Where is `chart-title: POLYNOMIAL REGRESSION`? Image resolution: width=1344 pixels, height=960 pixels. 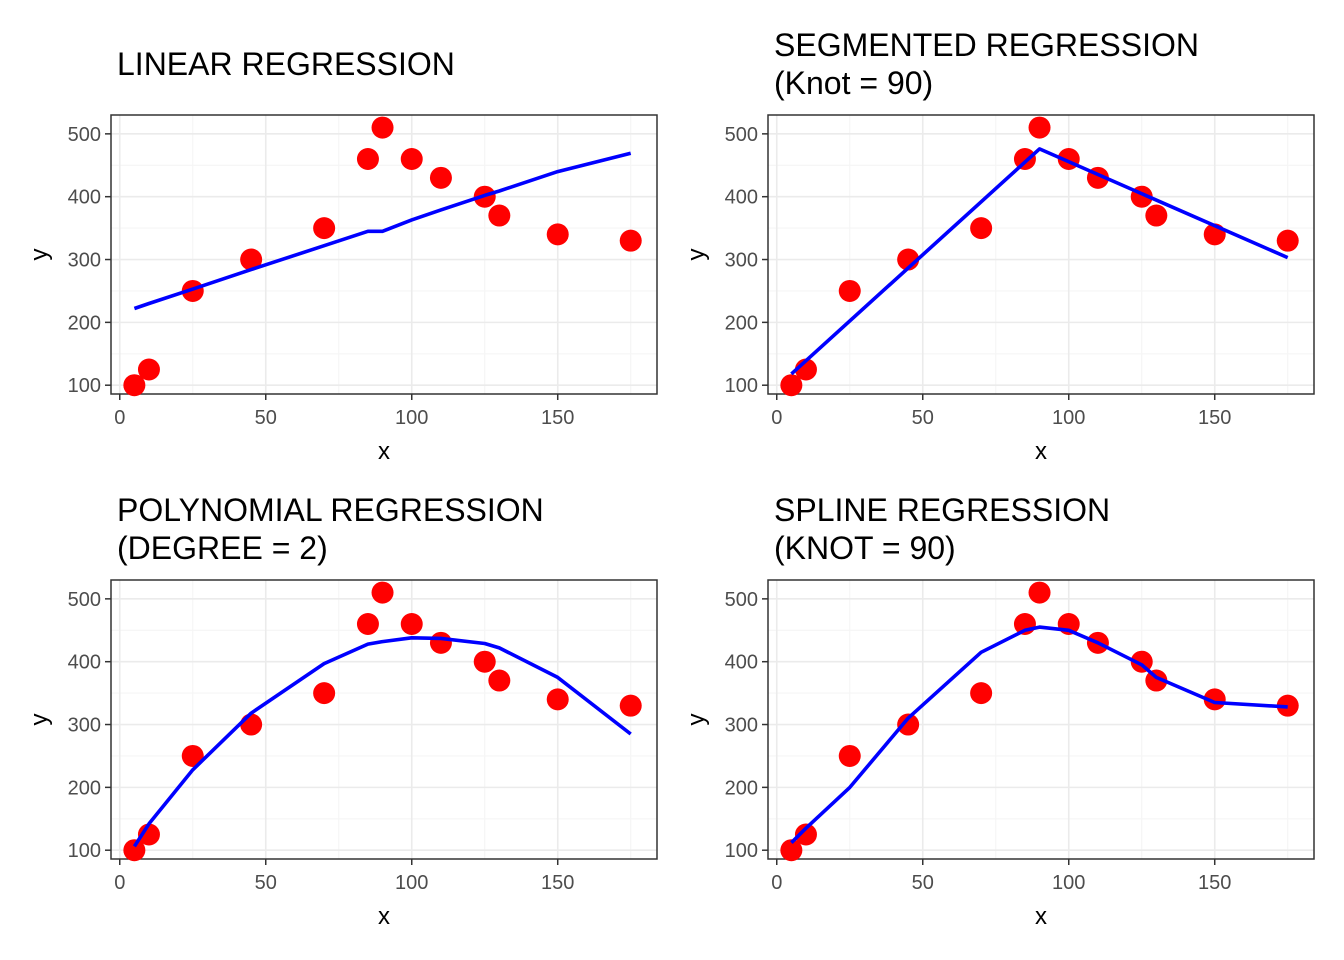 chart-title: POLYNOMIAL REGRESSION is located at coordinates (330, 510).